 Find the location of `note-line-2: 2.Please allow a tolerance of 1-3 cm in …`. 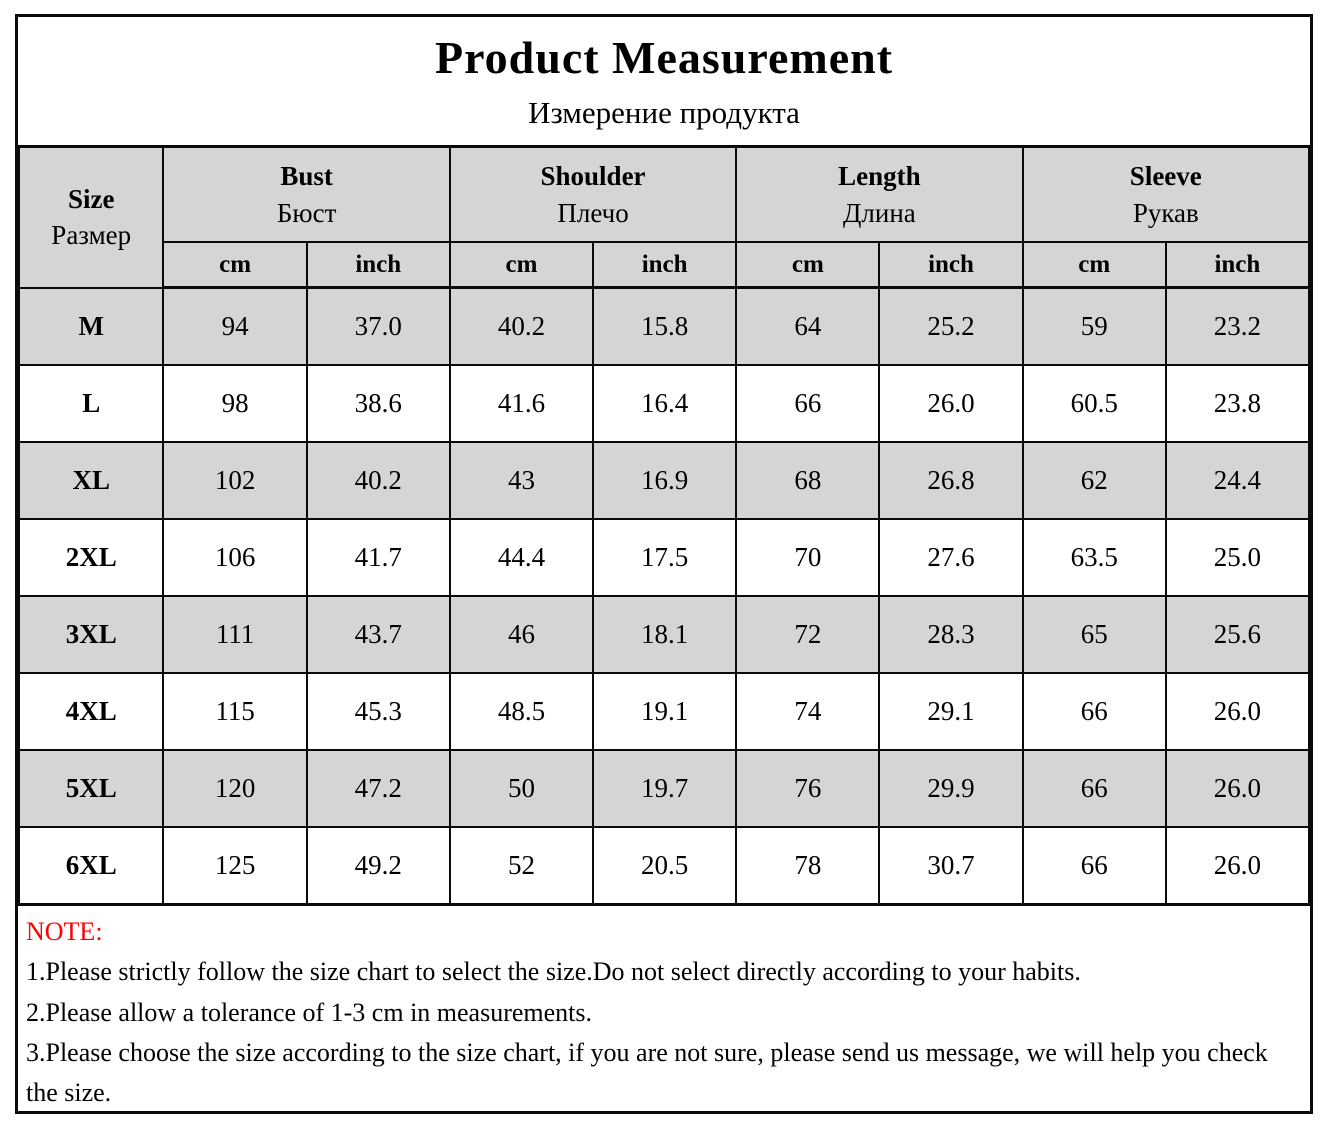

note-line-2: 2.Please allow a tolerance of 1-3 cm in … is located at coordinates (309, 1012).